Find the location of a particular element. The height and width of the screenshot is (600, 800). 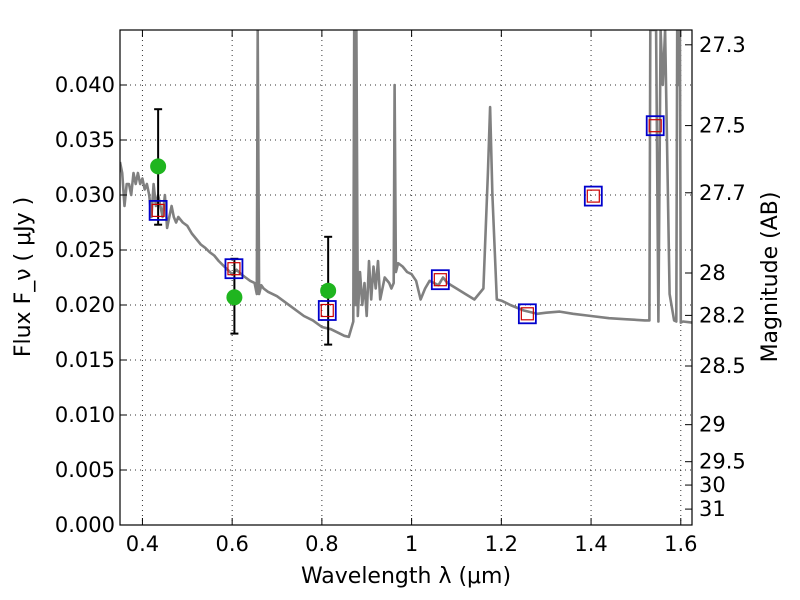

x-axis-label: Wavelength λ (μm) is located at coordinates (406, 576).